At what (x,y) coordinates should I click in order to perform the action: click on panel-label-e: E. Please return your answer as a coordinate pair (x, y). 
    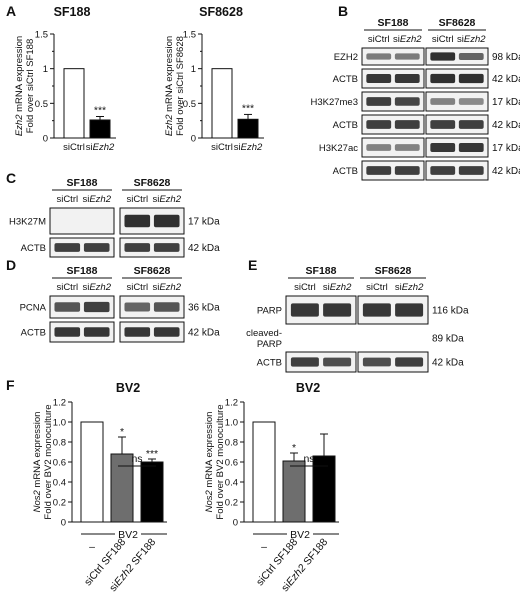
    Looking at the image, I should click on (252, 265).